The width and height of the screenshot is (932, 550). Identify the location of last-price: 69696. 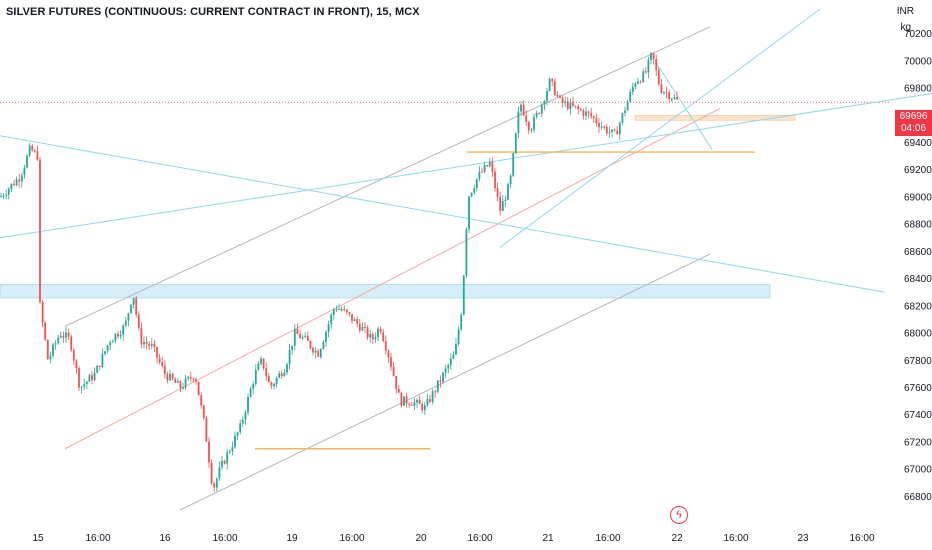
(913, 116).